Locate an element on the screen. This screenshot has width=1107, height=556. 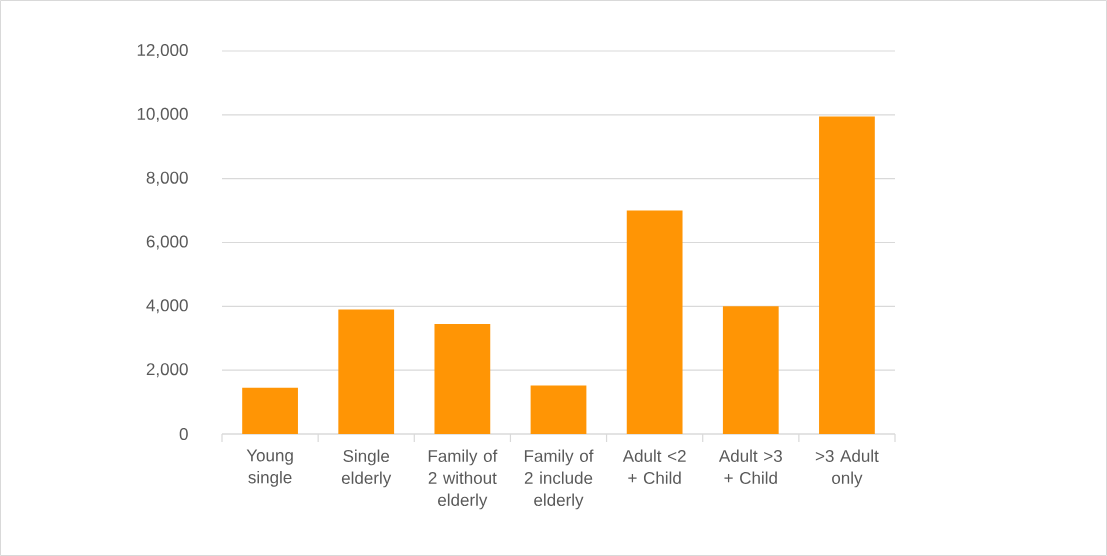
y-tick-label: 6,000 is located at coordinates (167, 242).